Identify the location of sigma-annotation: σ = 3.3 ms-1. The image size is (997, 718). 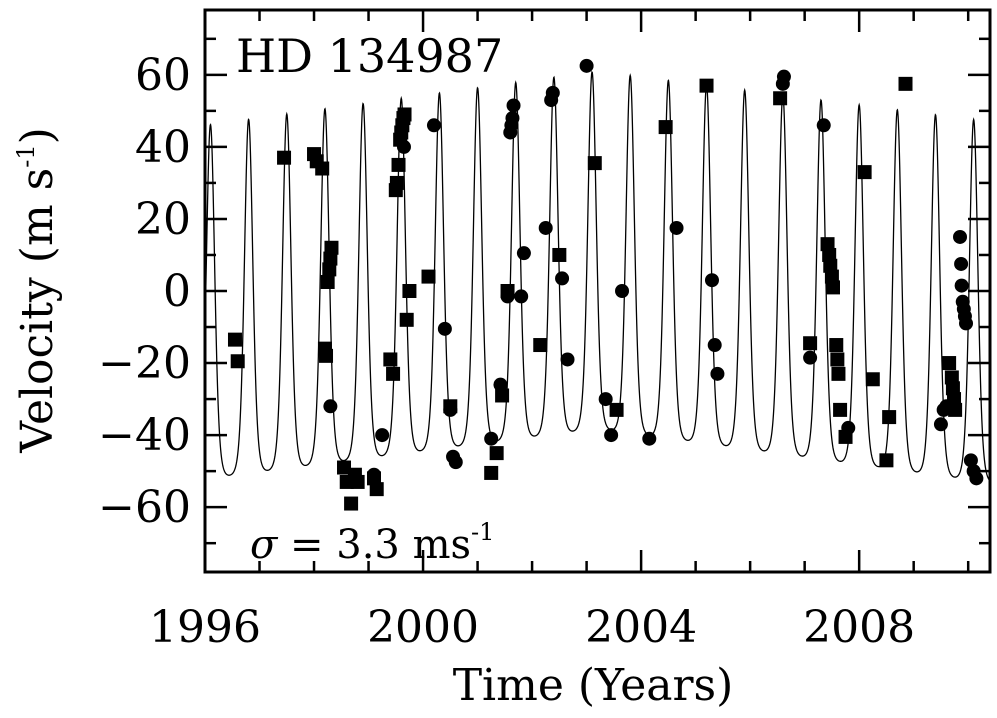
(372, 543).